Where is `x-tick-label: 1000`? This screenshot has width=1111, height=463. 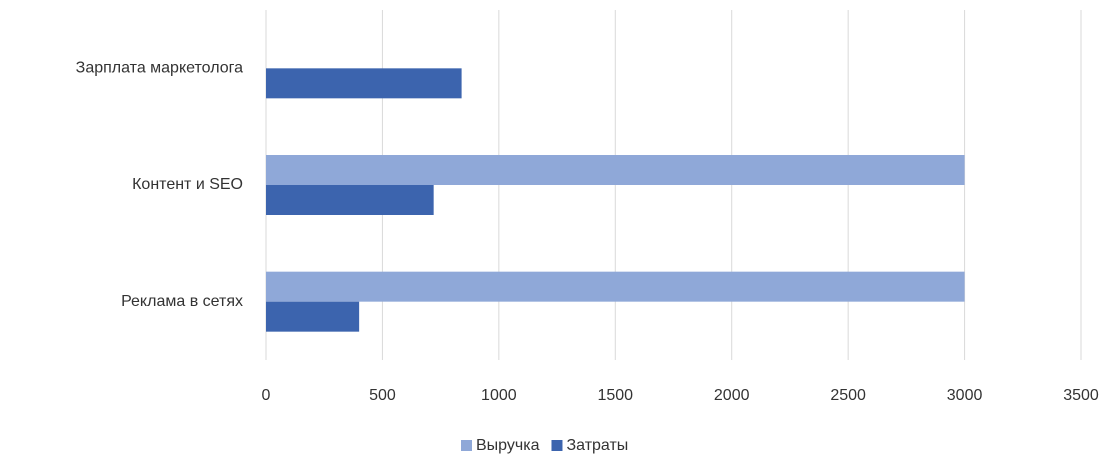
x-tick-label: 1000 is located at coordinates (499, 395).